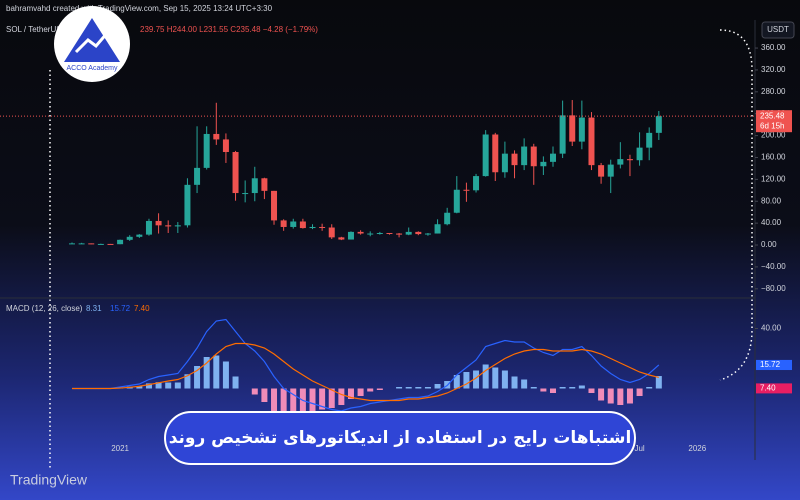  I want to click on currency-button, so click(778, 30).